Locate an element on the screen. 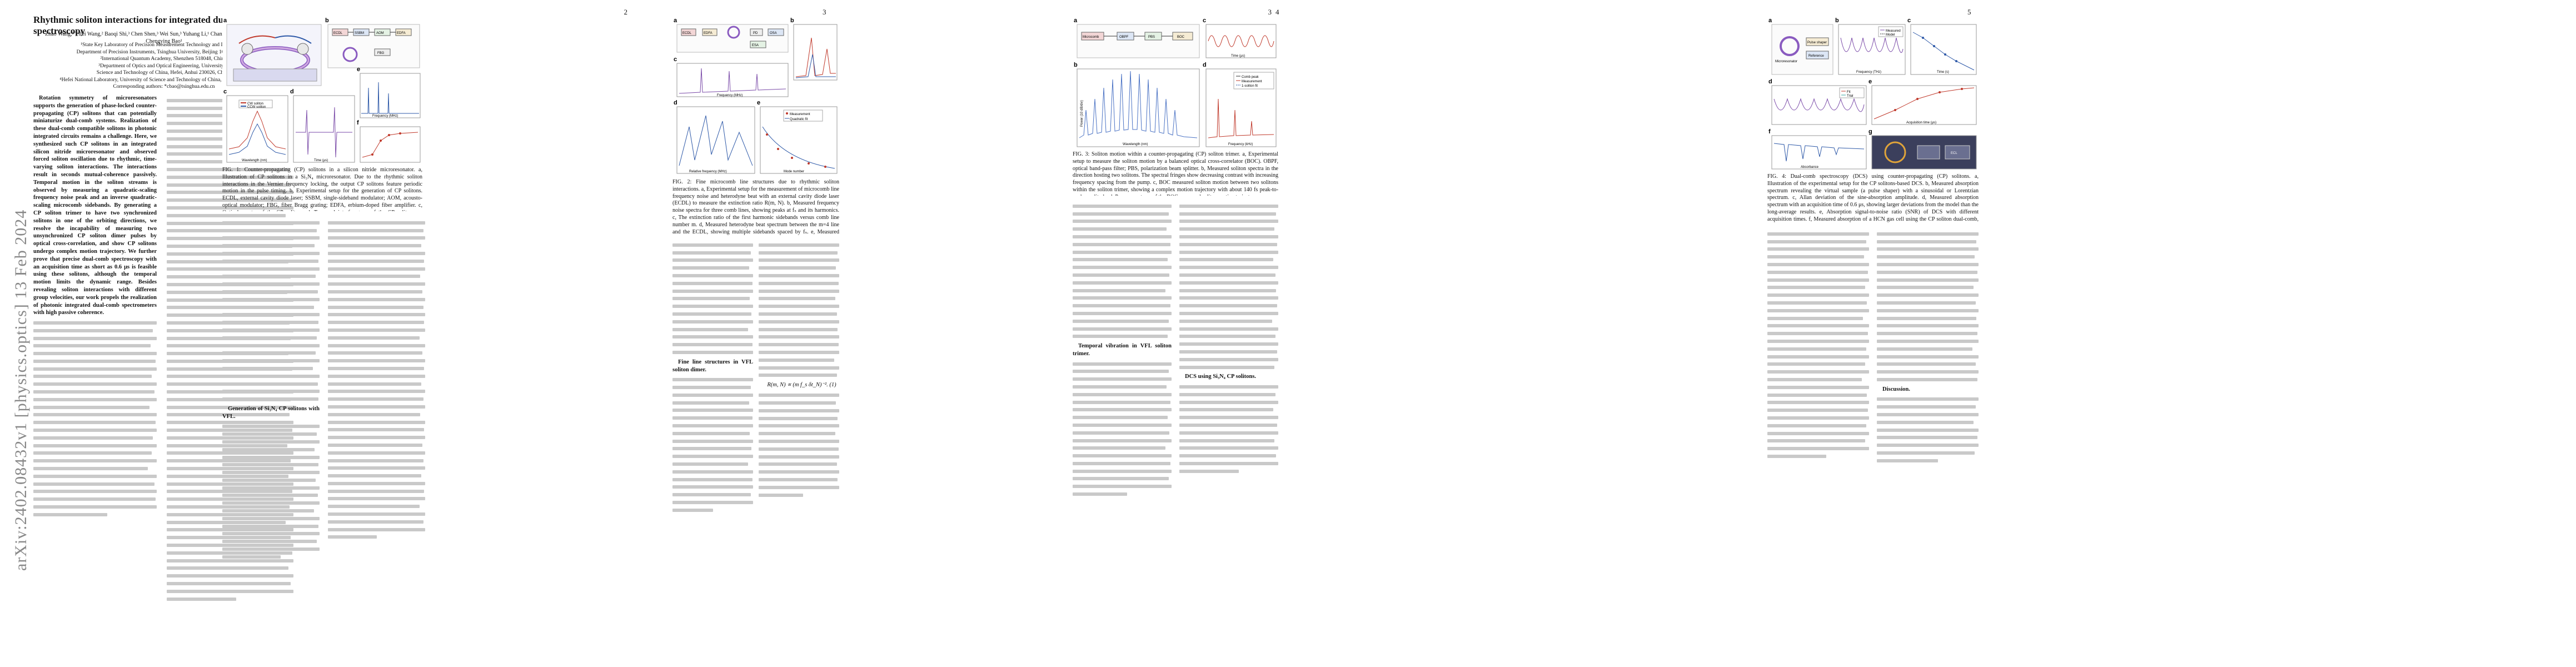  page5-column-left is located at coordinates (1818, 442).